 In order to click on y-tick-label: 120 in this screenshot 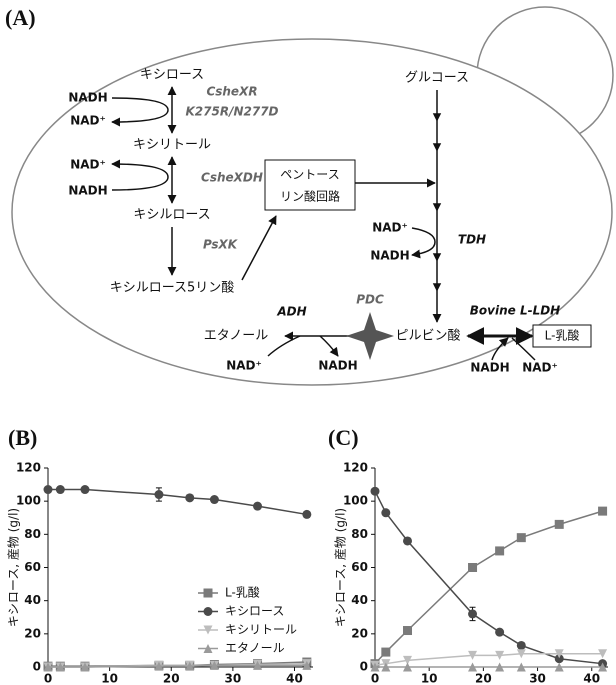, I will do `click(355, 468)`.